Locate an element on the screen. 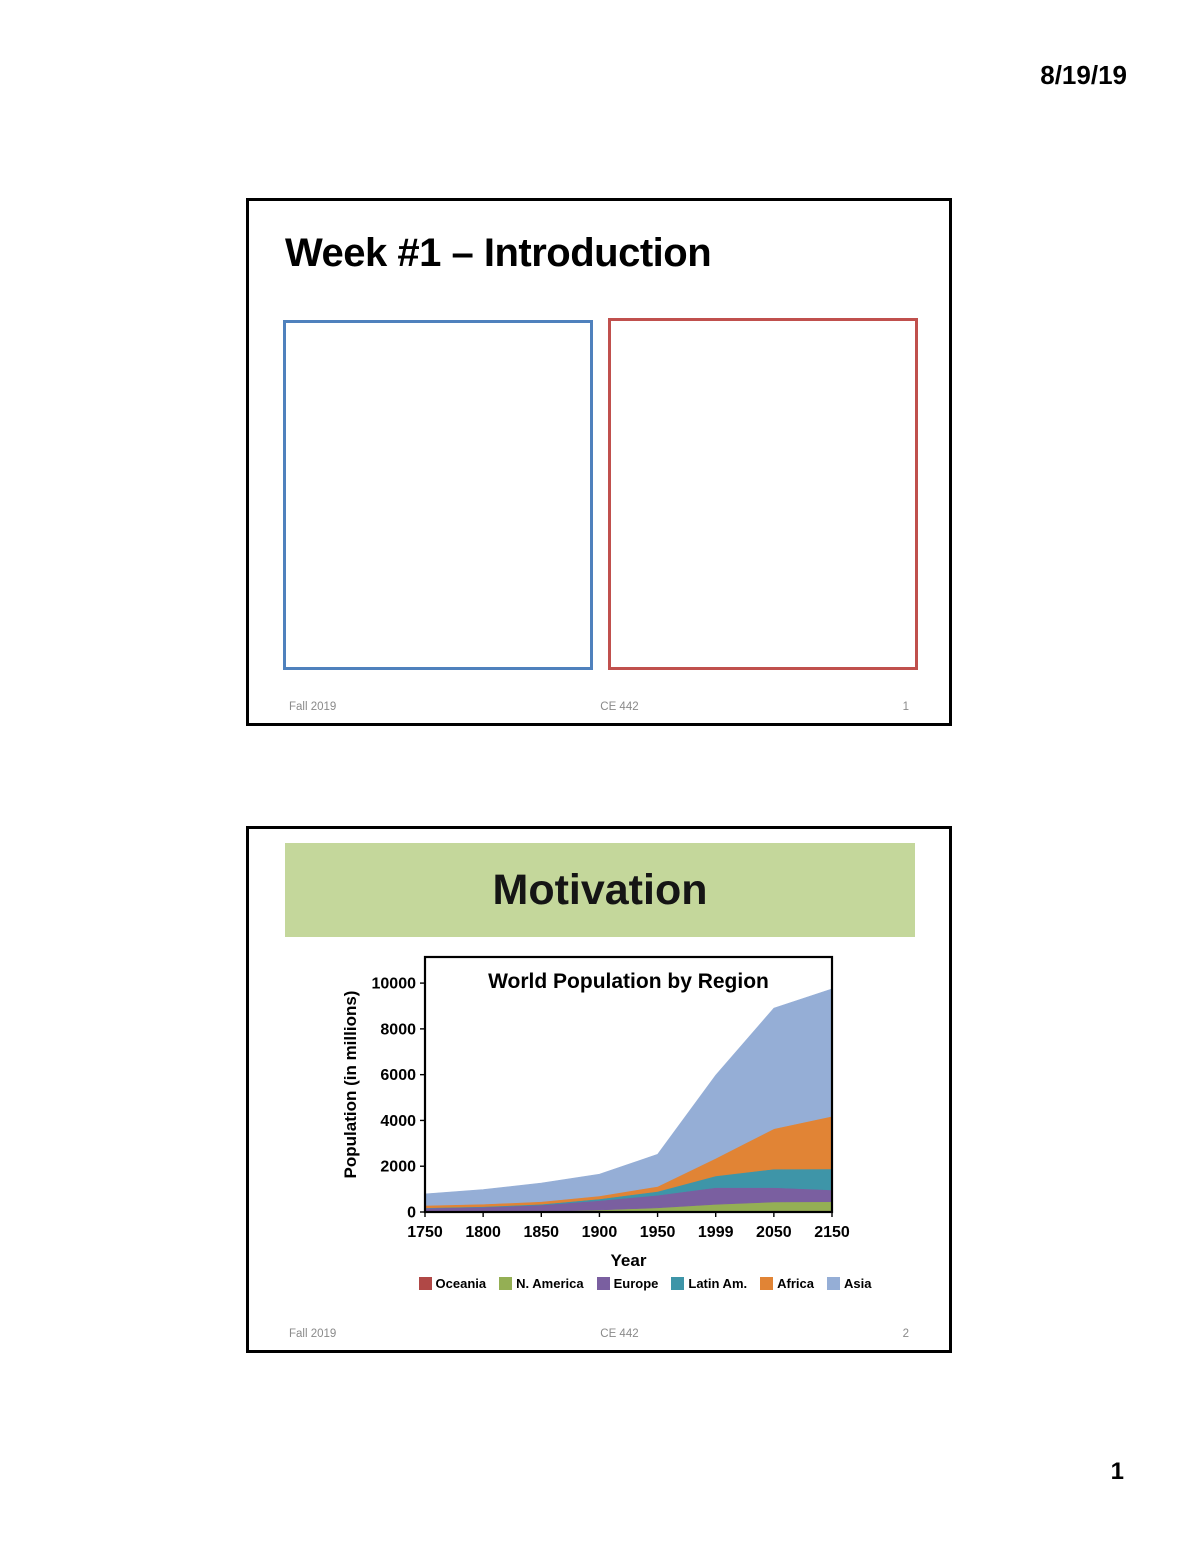 The image size is (1200, 1553). y-tick-label: 10000 is located at coordinates (394, 984).